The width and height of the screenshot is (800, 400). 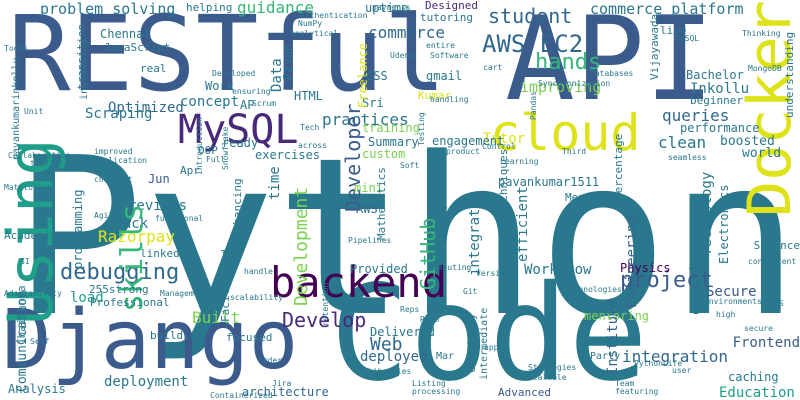 I want to click on cloud-word: Third, so click(x=574, y=151).